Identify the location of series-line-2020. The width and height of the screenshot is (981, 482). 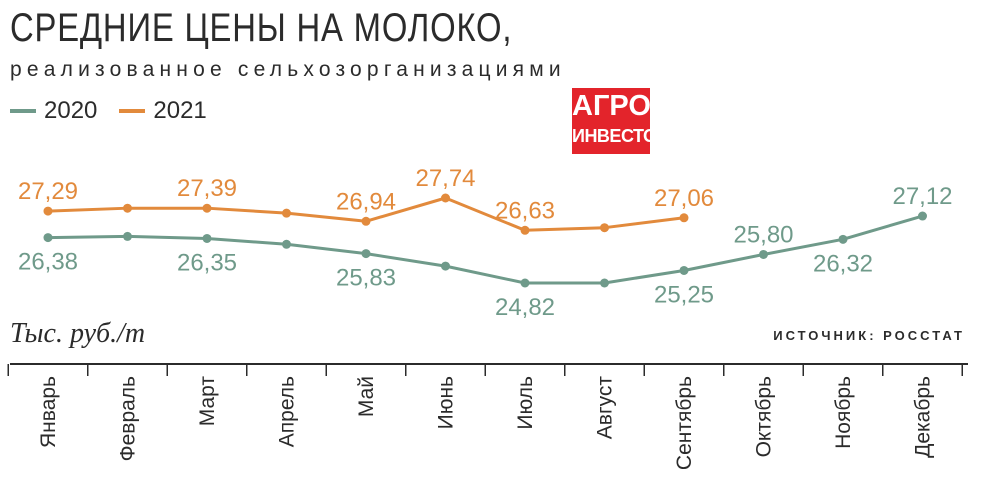
(485, 249).